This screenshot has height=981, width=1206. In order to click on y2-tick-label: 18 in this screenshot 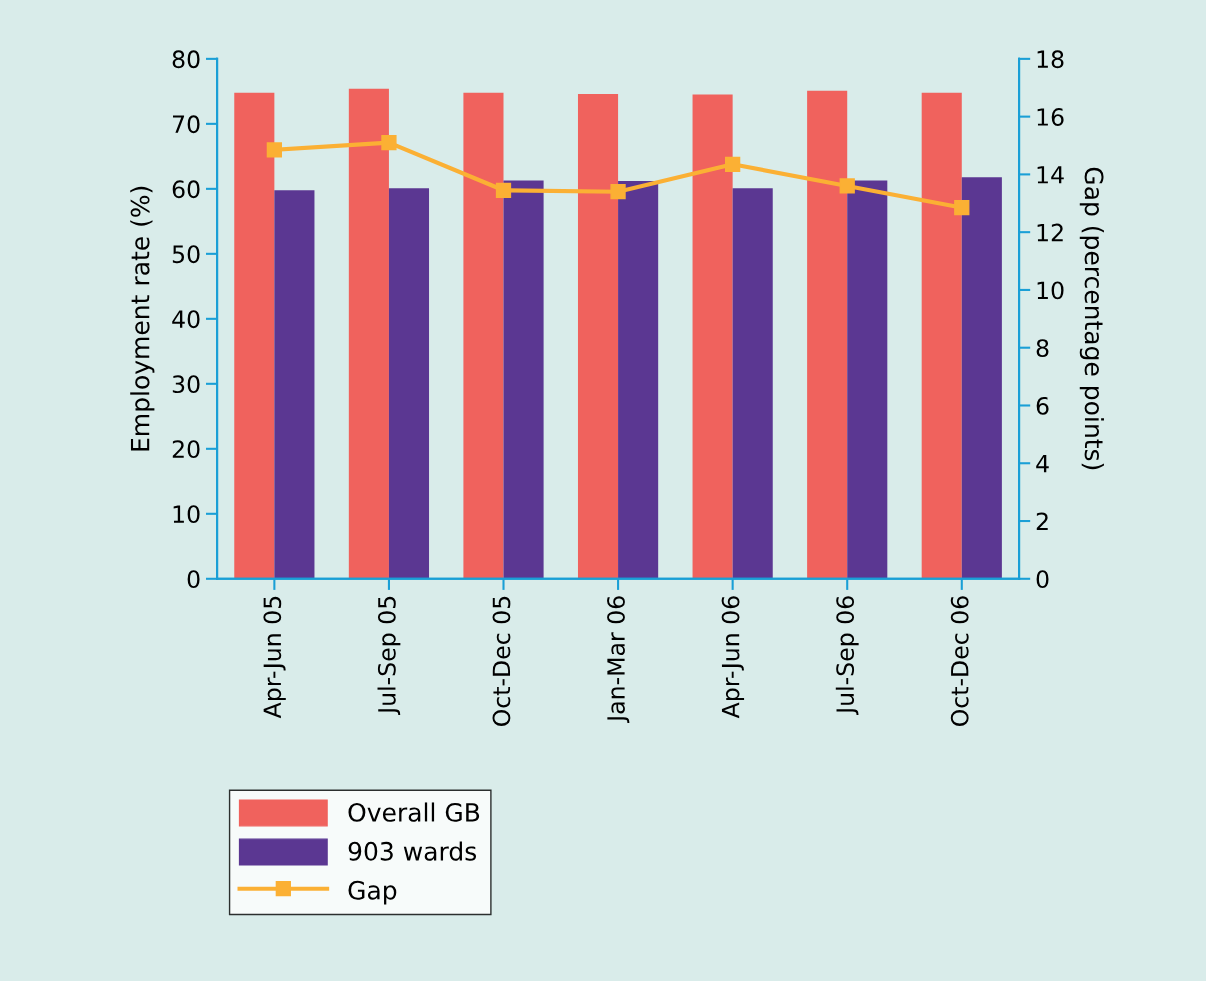, I will do `click(1050, 59)`.